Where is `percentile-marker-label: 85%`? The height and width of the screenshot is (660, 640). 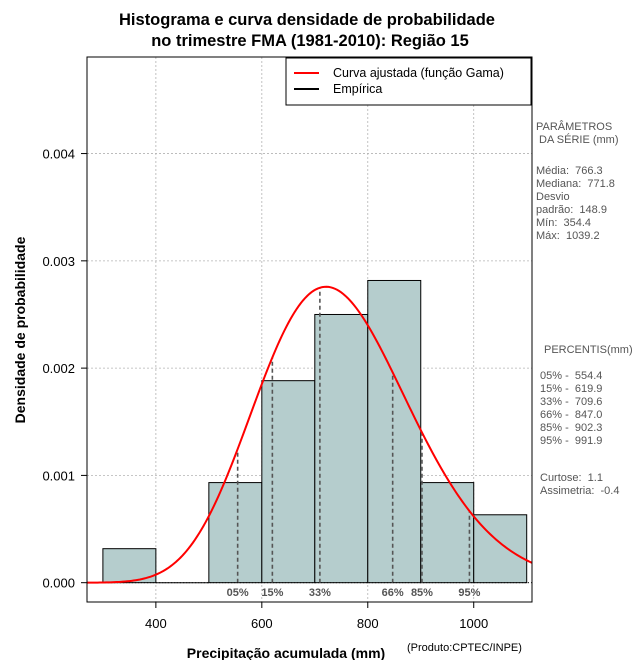
percentile-marker-label: 85% is located at coordinates (422, 593).